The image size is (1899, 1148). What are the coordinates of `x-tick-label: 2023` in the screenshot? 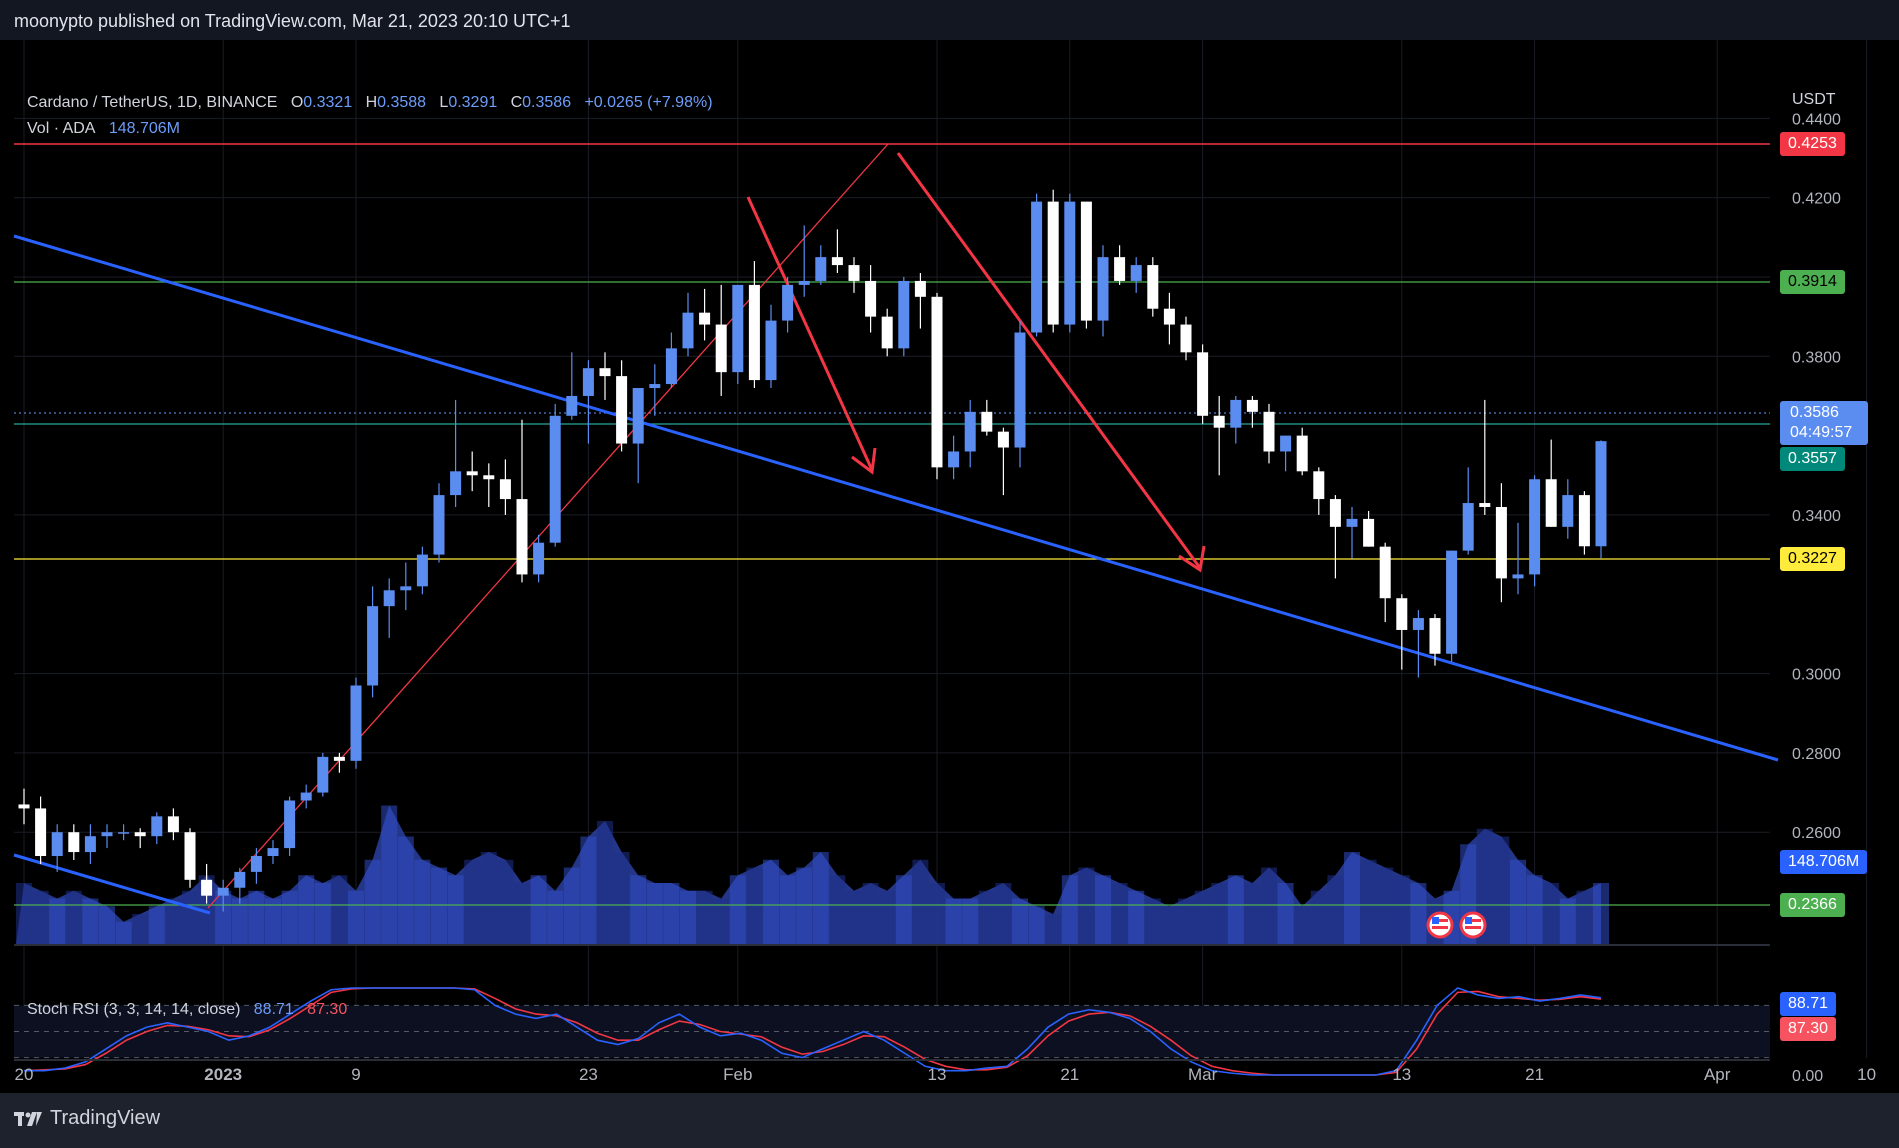 It's located at (223, 1074).